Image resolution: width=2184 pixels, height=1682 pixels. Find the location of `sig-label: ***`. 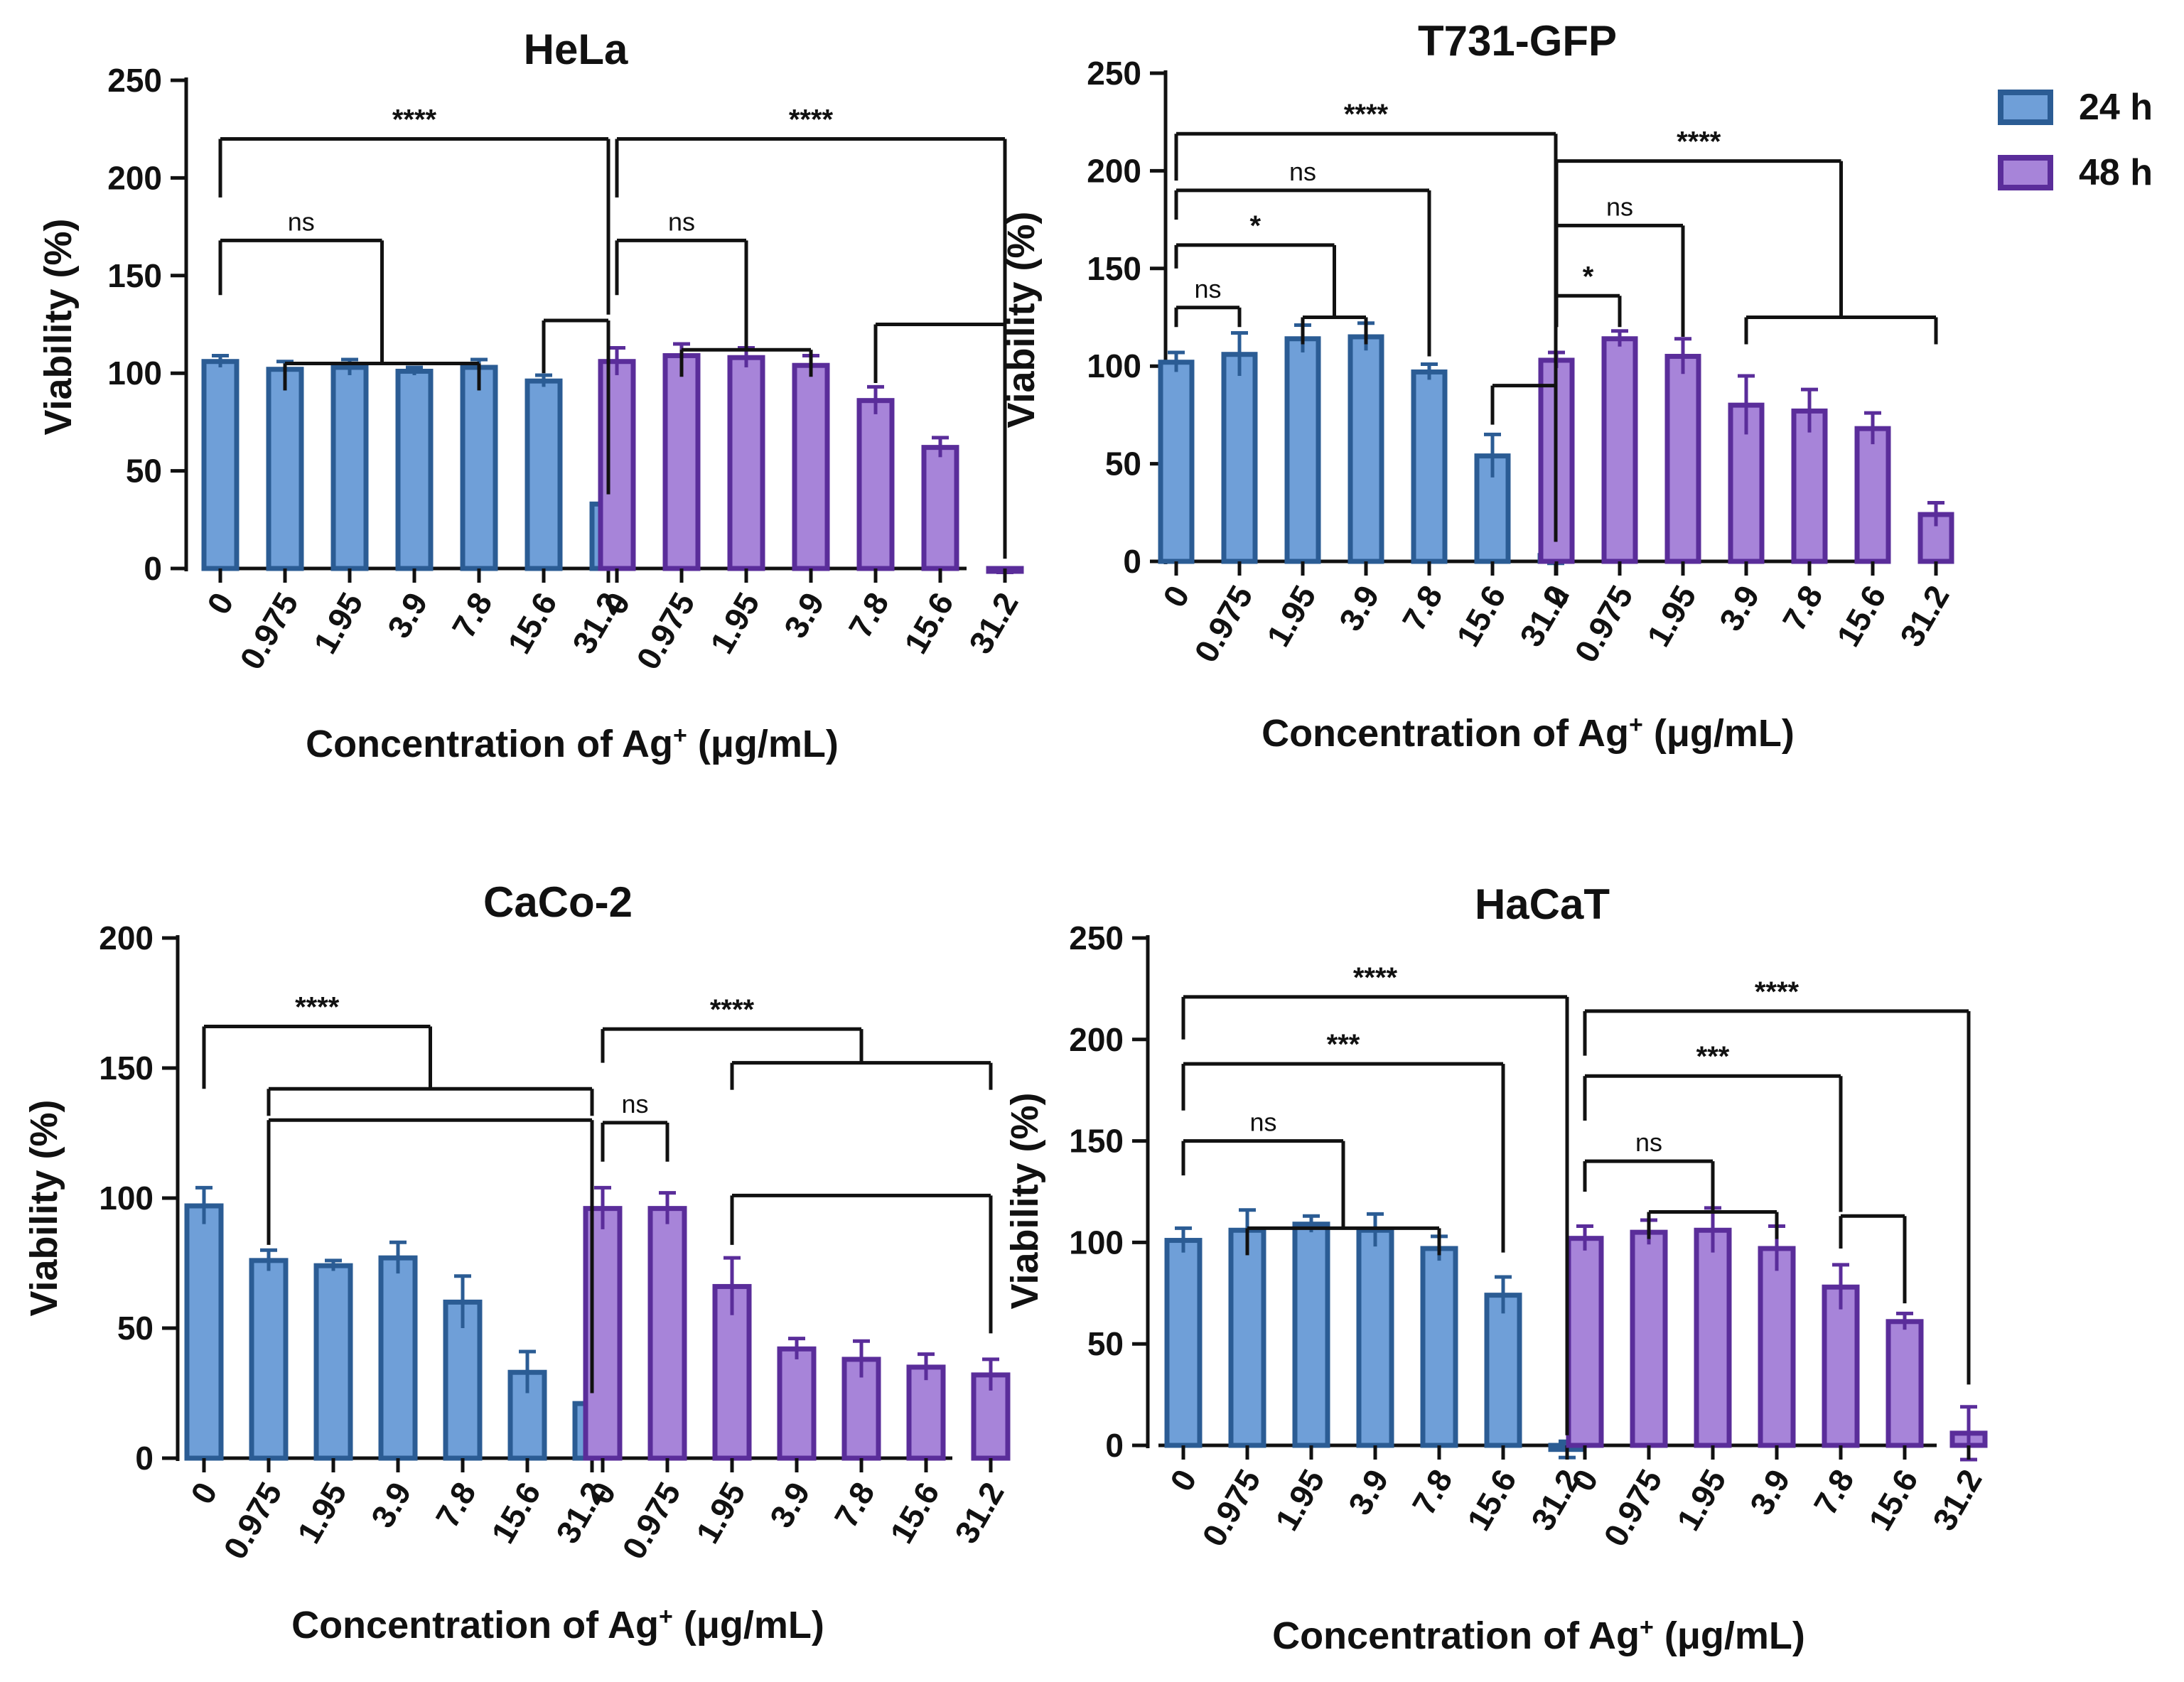

sig-label: *** is located at coordinates (1713, 1056).